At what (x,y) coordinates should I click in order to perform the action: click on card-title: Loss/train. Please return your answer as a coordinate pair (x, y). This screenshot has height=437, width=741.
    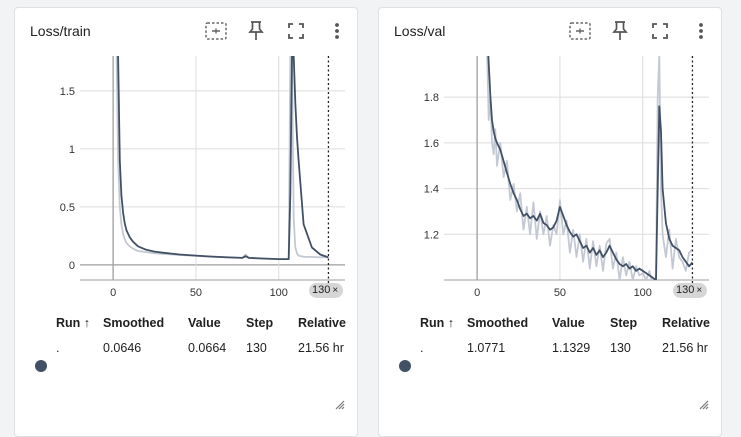
    Looking at the image, I should click on (60, 31).